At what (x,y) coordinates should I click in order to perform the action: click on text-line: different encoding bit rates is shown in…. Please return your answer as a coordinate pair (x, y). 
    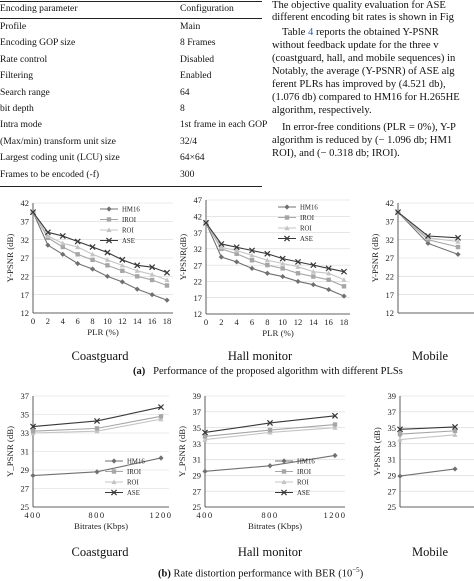
    Looking at the image, I should click on (363, 17).